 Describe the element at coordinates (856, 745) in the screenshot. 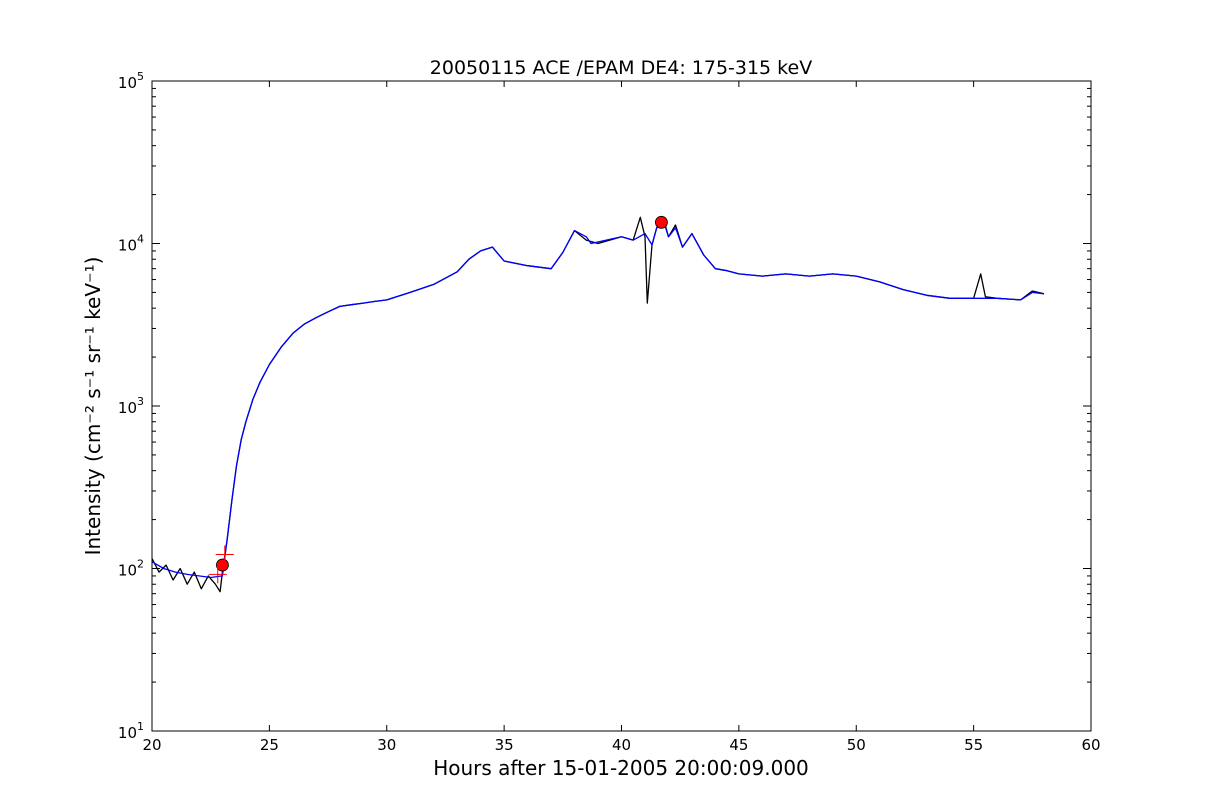

I see `x-tick-label: 50` at that location.